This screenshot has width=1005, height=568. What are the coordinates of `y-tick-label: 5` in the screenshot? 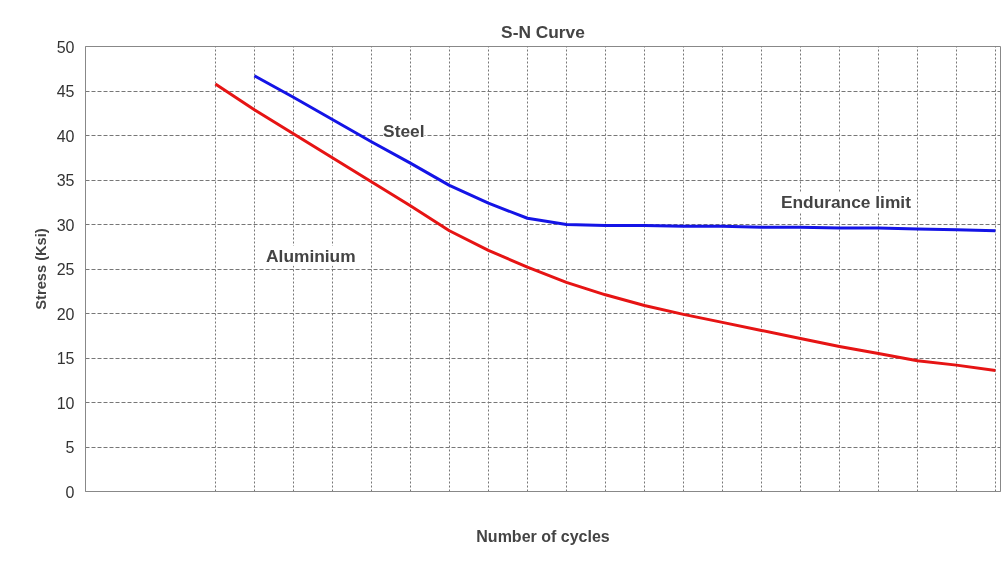 It's located at (70, 447).